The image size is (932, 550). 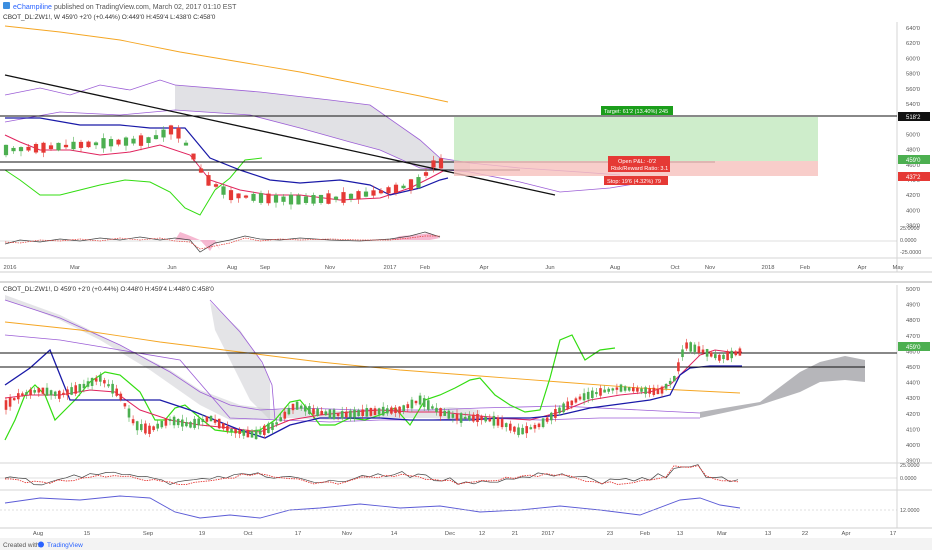 What do you see at coordinates (549, 268) in the screenshot?
I see `weekly-time-tick: Jun` at bounding box center [549, 268].